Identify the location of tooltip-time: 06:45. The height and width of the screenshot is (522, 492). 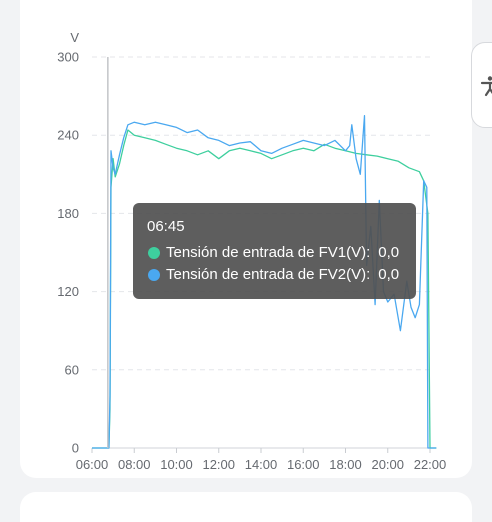
(166, 226).